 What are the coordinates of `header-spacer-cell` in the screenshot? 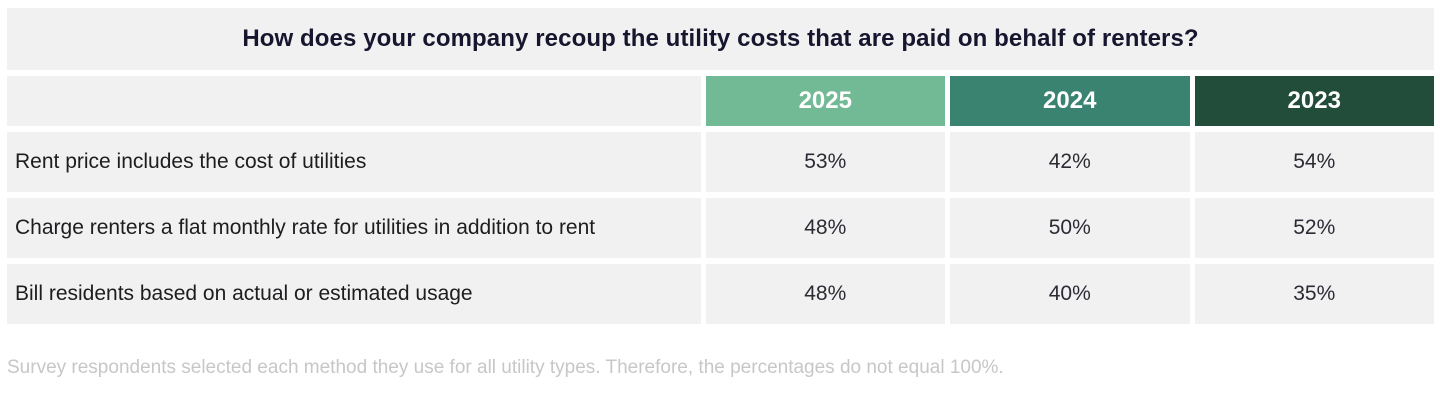 It's located at (354, 101).